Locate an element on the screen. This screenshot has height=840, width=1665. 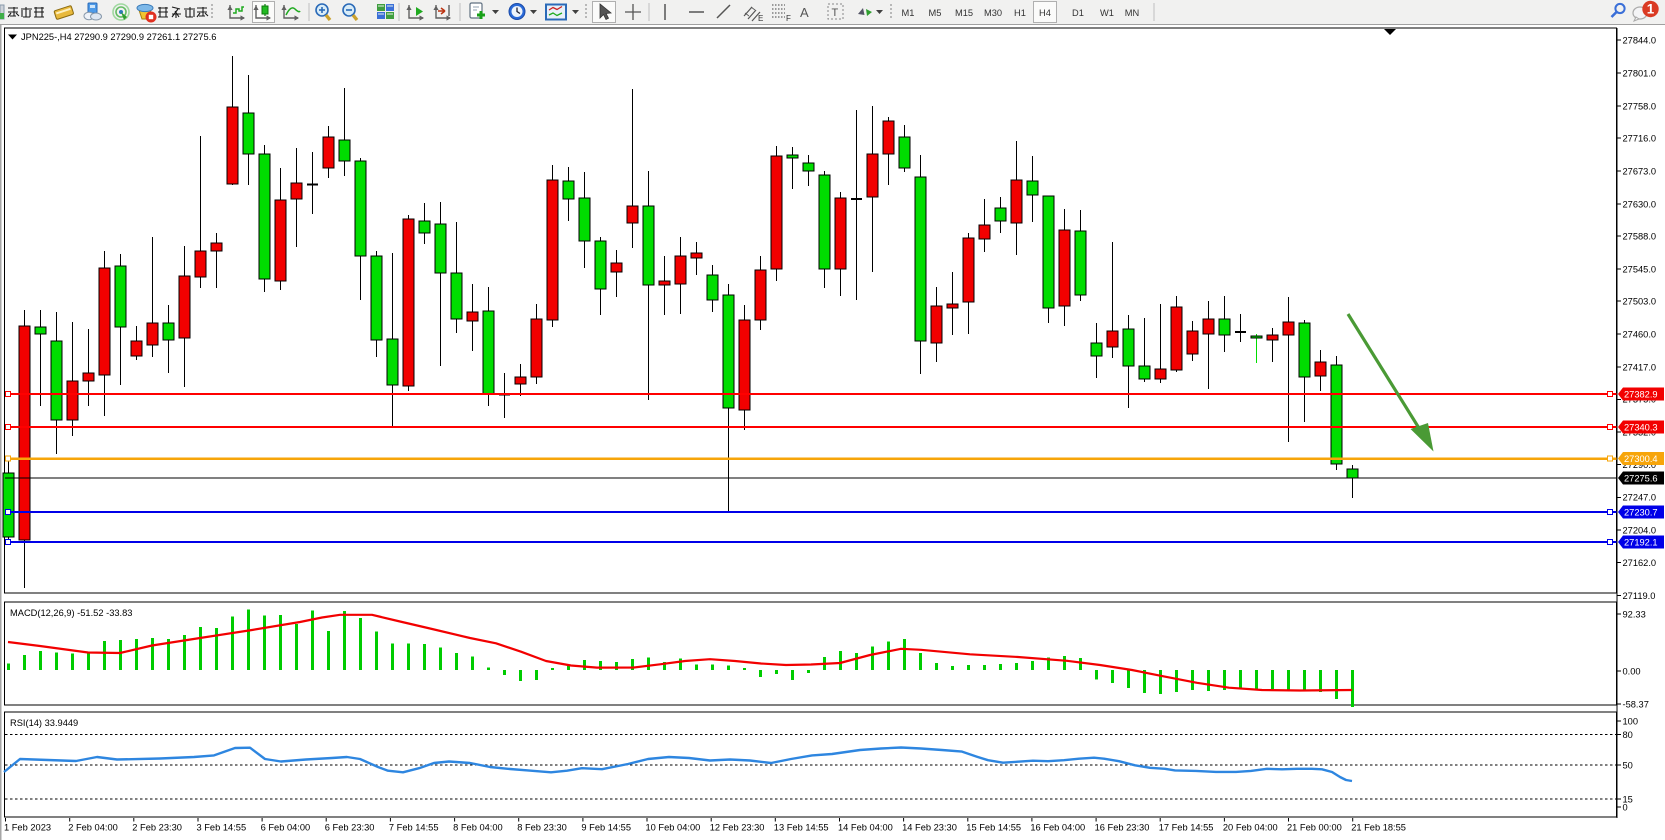
svg-text: T is located at coordinates (835, 13).